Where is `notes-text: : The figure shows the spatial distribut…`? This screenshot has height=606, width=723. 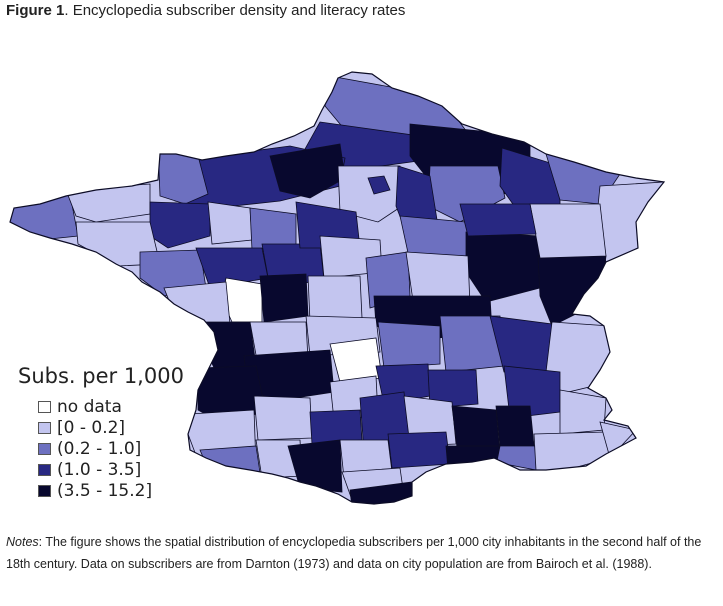 notes-text: : The figure shows the spatial distribut… is located at coordinates (354, 553).